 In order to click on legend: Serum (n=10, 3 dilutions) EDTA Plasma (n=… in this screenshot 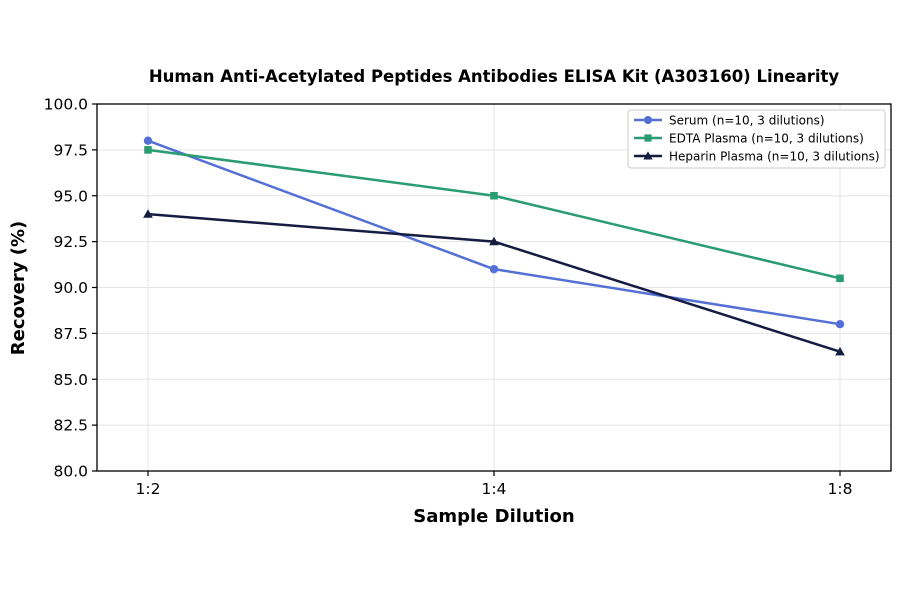, I will do `click(756, 139)`.